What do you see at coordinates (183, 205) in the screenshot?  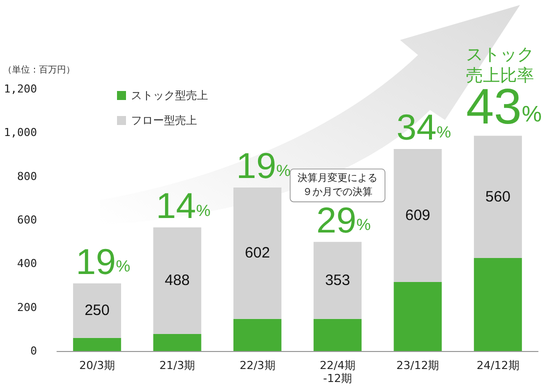 I see `annotation: 14%` at bounding box center [183, 205].